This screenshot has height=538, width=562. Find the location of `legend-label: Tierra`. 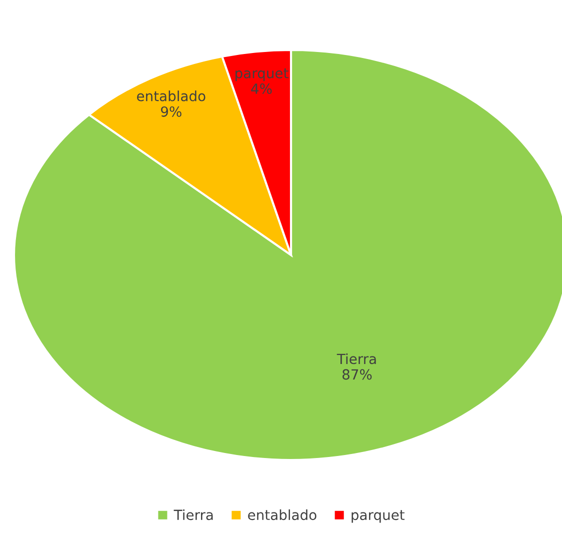

legend-label: Tierra is located at coordinates (193, 514).